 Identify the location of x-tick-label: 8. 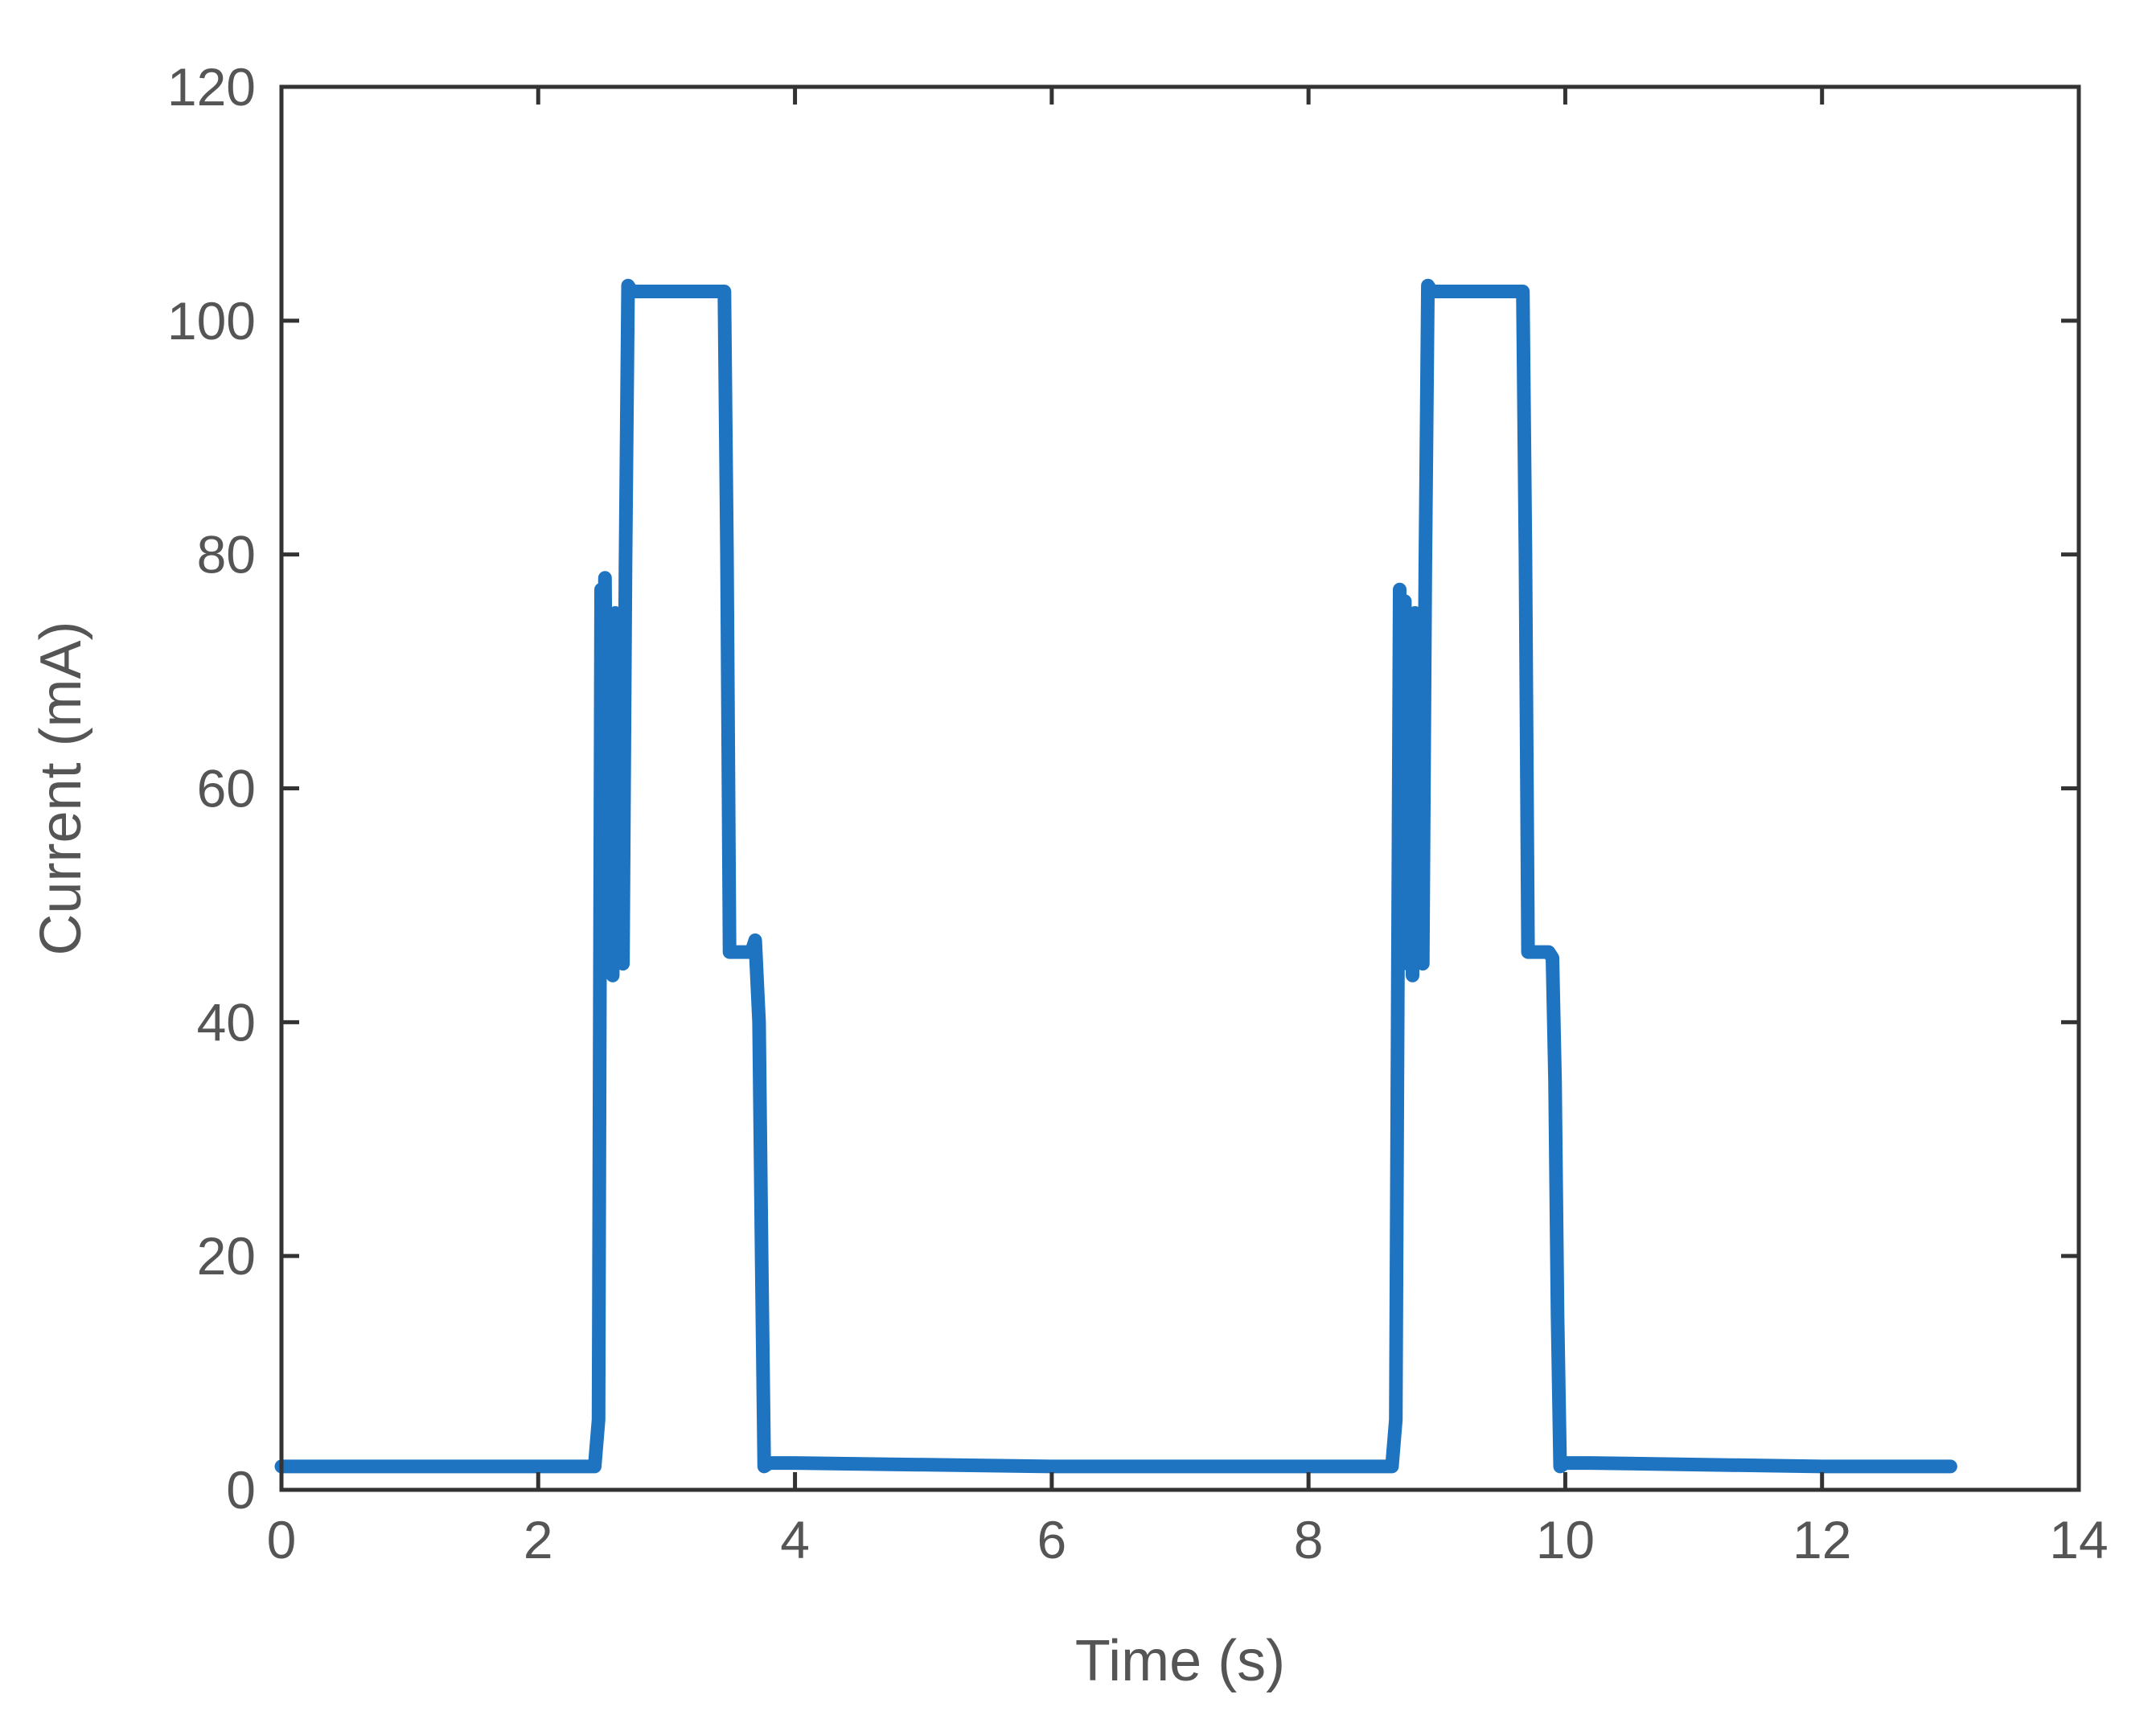
(1309, 1539).